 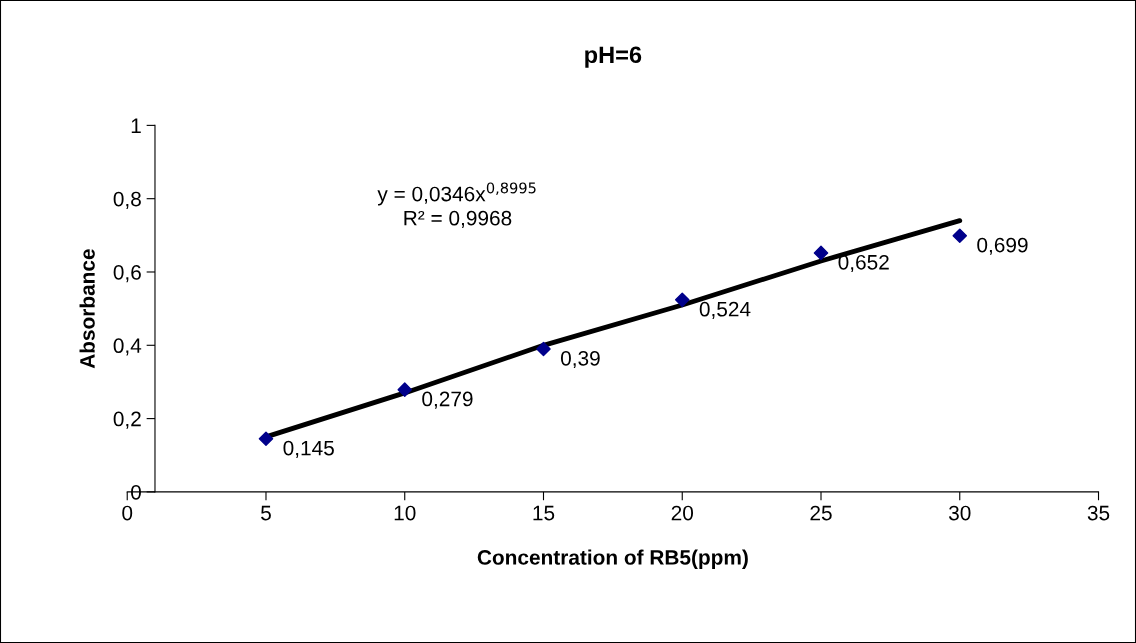 I want to click on chart-title: pH=6, so click(x=613, y=57).